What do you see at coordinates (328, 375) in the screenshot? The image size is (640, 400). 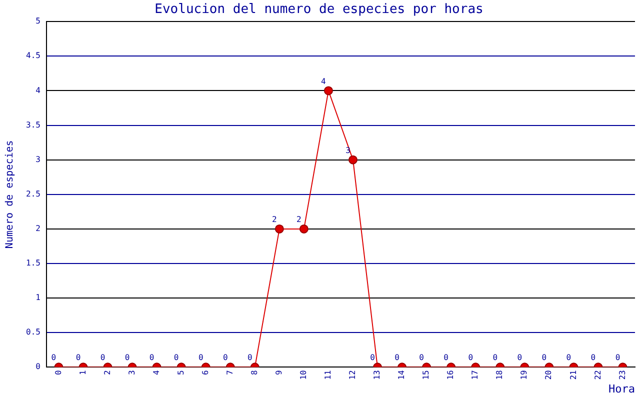 I see `x-tick-label: 11` at bounding box center [328, 375].